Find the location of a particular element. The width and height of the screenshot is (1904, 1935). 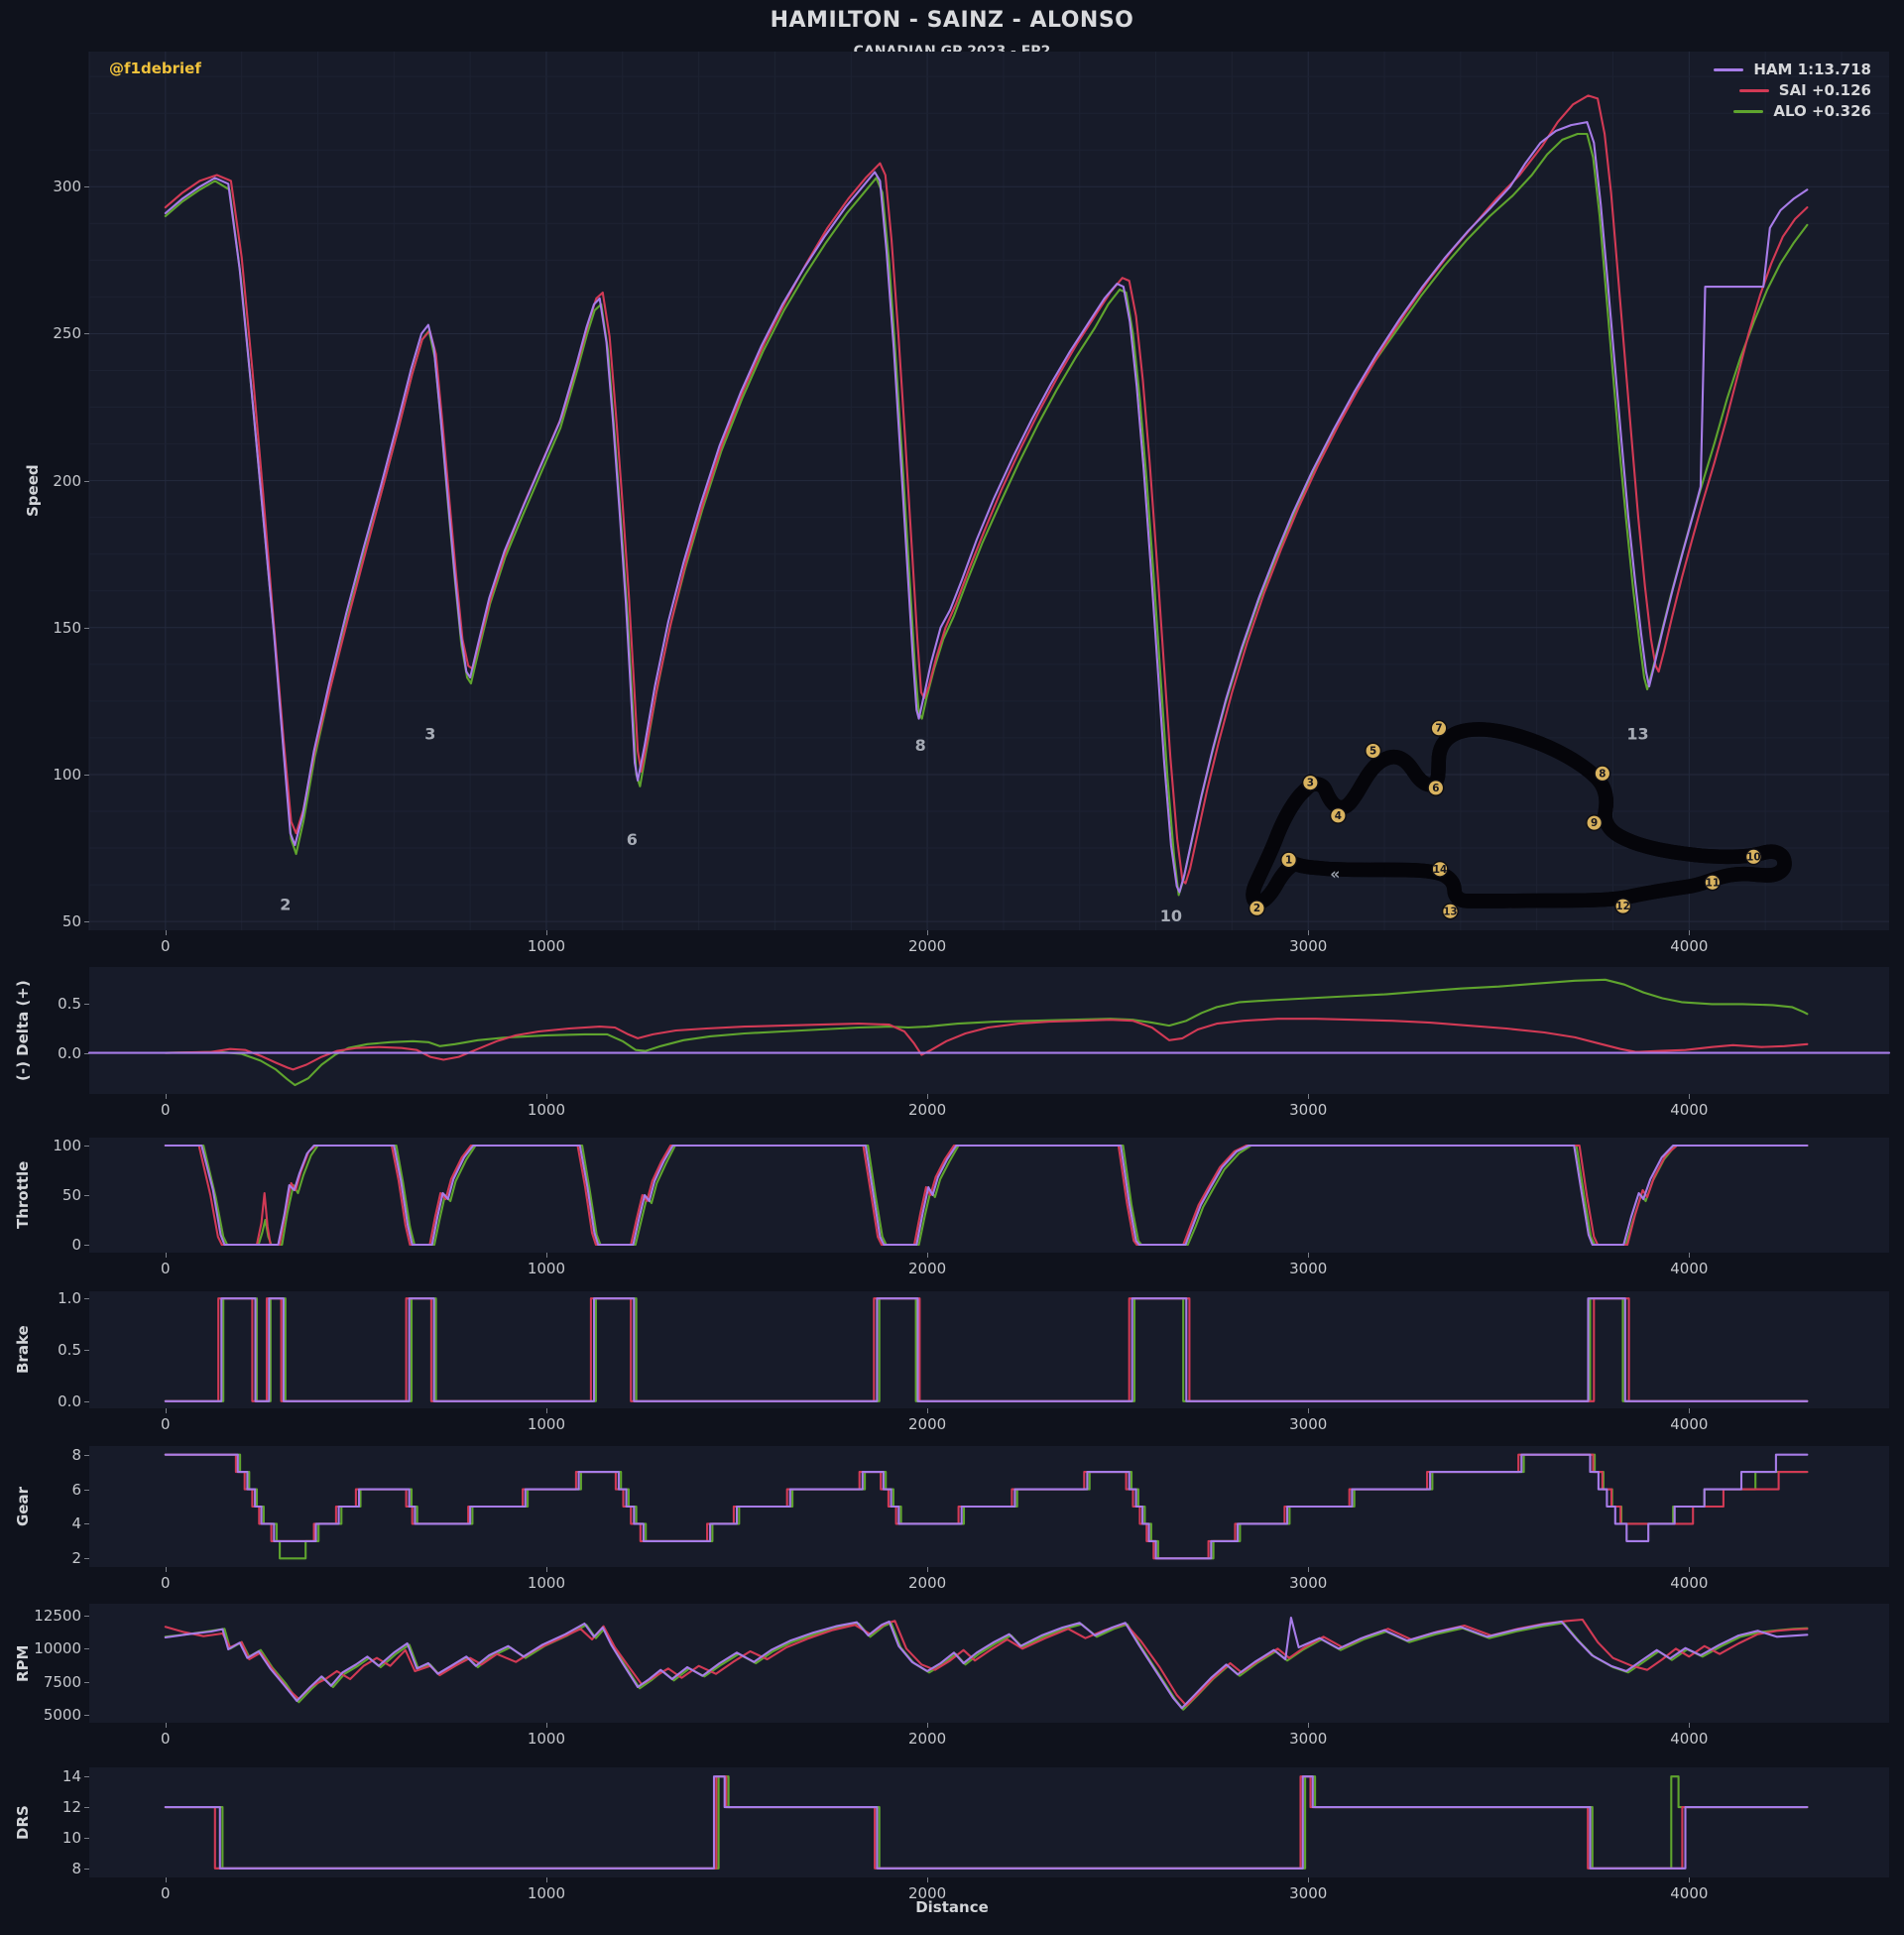

rpm-ytick: 7500 is located at coordinates (62, 1682).